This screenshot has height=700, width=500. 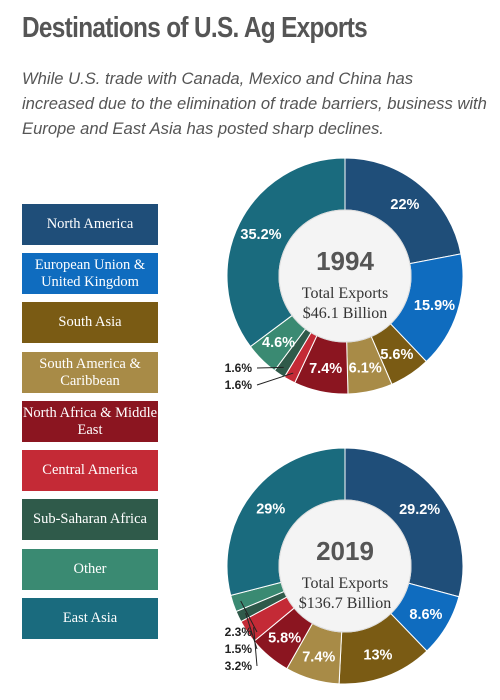 What do you see at coordinates (365, 368) in the screenshot?
I see `label-1994-south-america: 6.1%` at bounding box center [365, 368].